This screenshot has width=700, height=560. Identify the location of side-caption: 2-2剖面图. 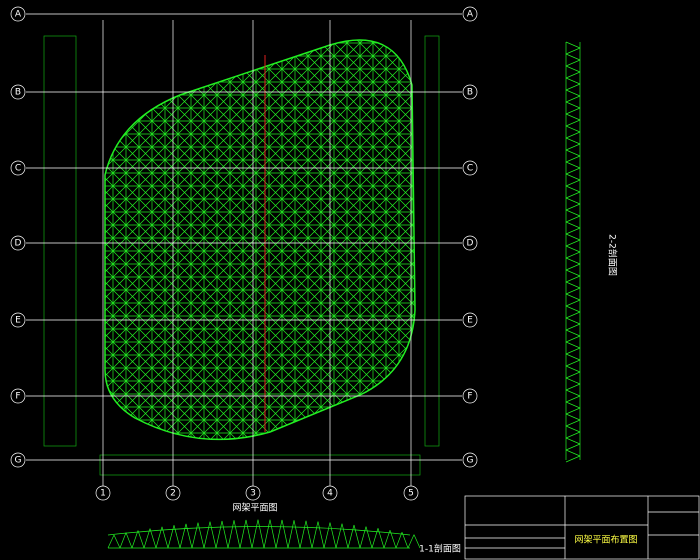
(613, 255).